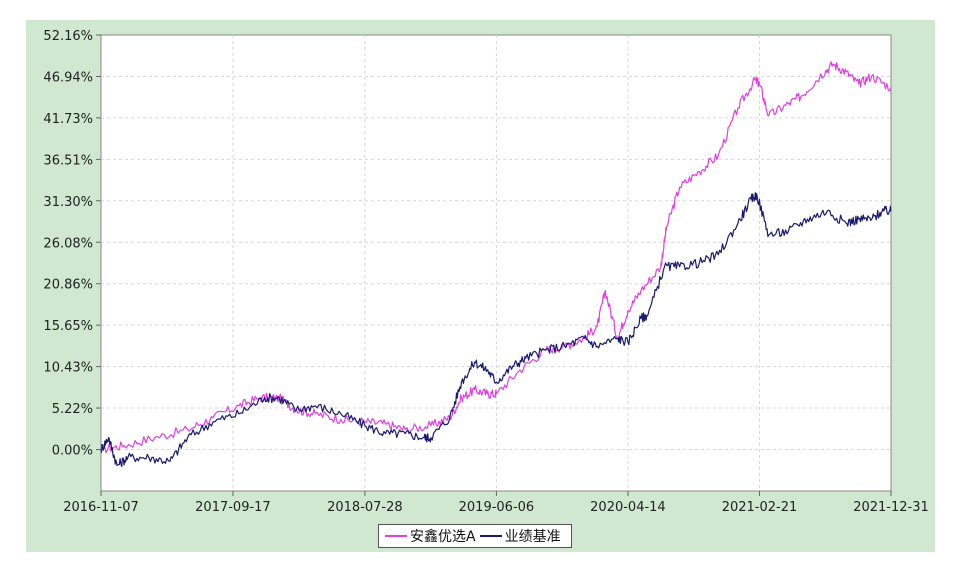  I want to click on y-tick-label: 0.00%, so click(72, 451).